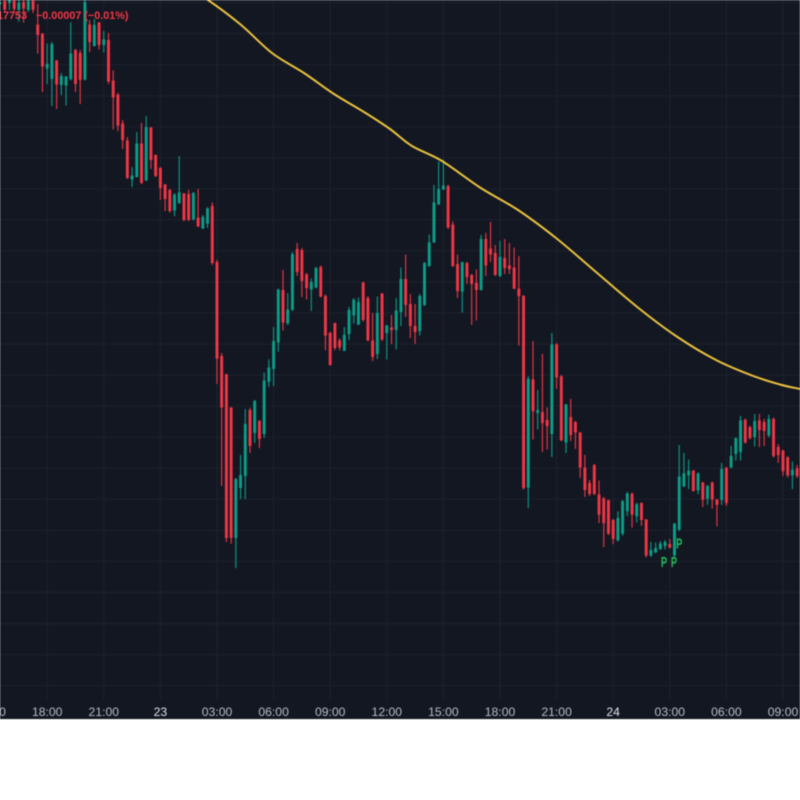 This screenshot has height=800, width=800. Describe the element at coordinates (13, 16) in the screenshot. I see `svg-text: 17753` at that location.